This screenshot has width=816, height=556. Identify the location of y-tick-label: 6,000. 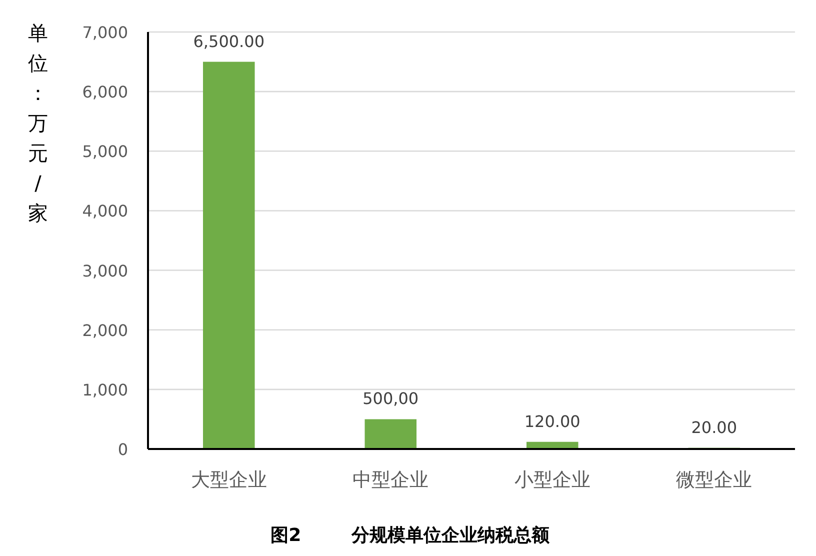
(105, 92).